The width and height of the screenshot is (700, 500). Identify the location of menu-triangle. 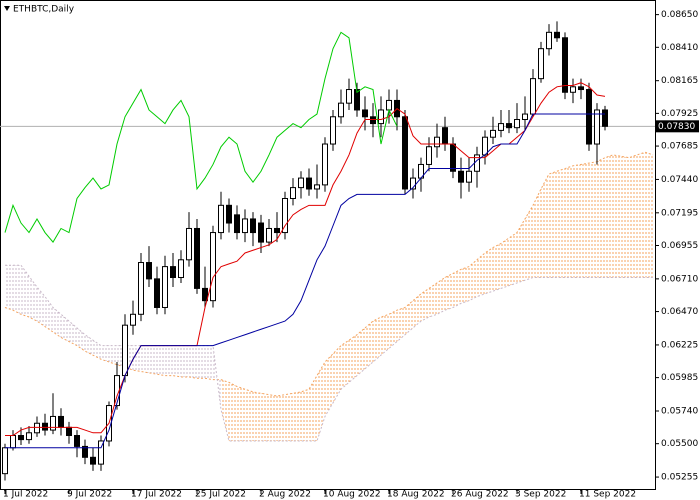
(7, 8).